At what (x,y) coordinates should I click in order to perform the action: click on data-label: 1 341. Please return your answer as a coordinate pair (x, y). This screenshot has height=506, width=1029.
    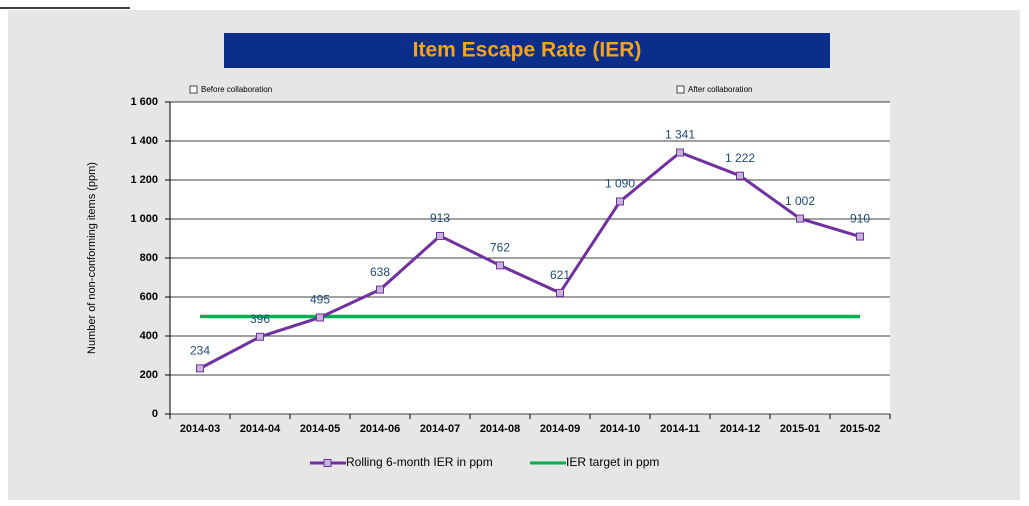
    Looking at the image, I should click on (680, 135).